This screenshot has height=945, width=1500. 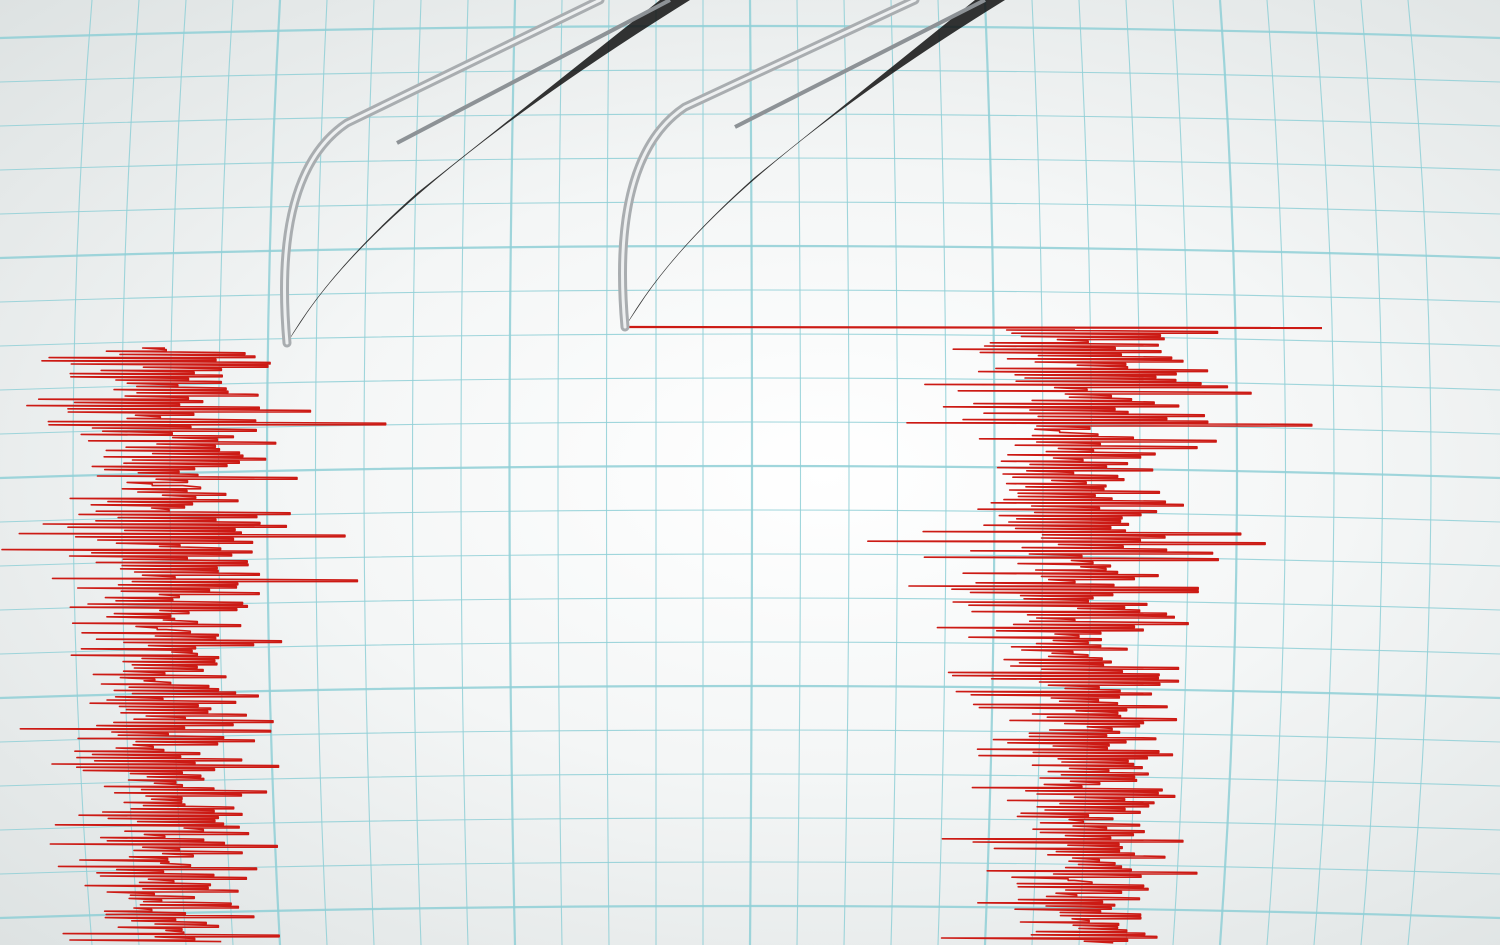 I want to click on right-trace-baseline, so click(x=973, y=327).